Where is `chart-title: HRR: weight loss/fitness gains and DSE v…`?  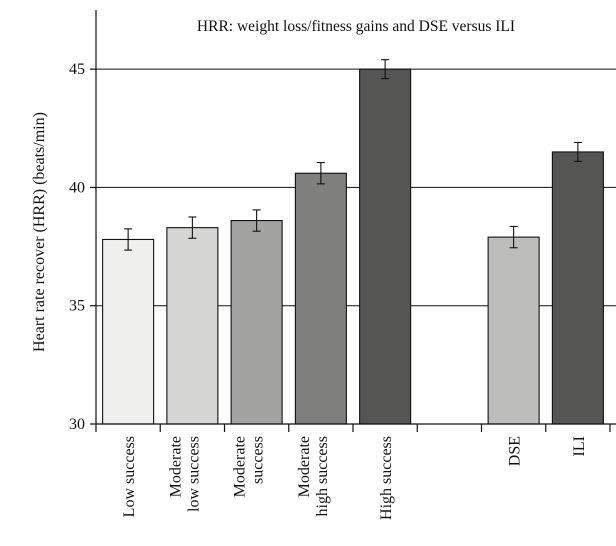 chart-title: HRR: weight loss/fitness gains and DSE v… is located at coordinates (356, 26).